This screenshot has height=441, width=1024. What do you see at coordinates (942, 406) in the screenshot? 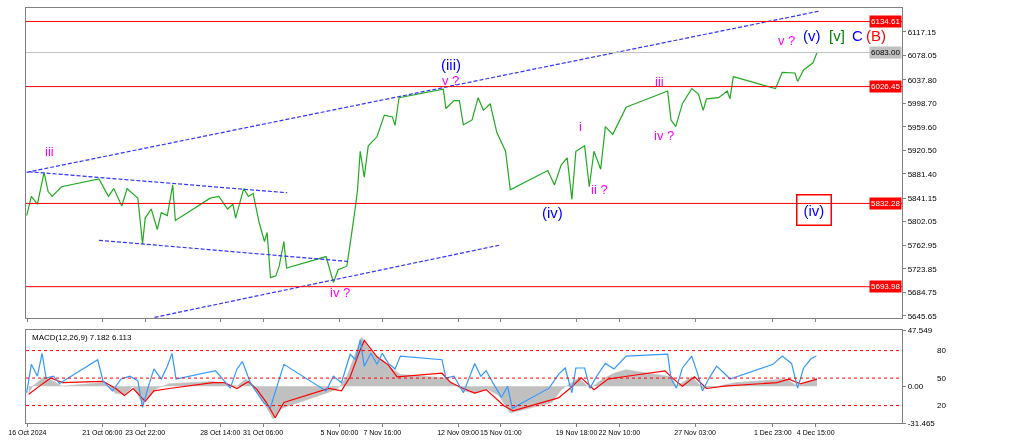
I see `y2-tick-label: 20` at bounding box center [942, 406].